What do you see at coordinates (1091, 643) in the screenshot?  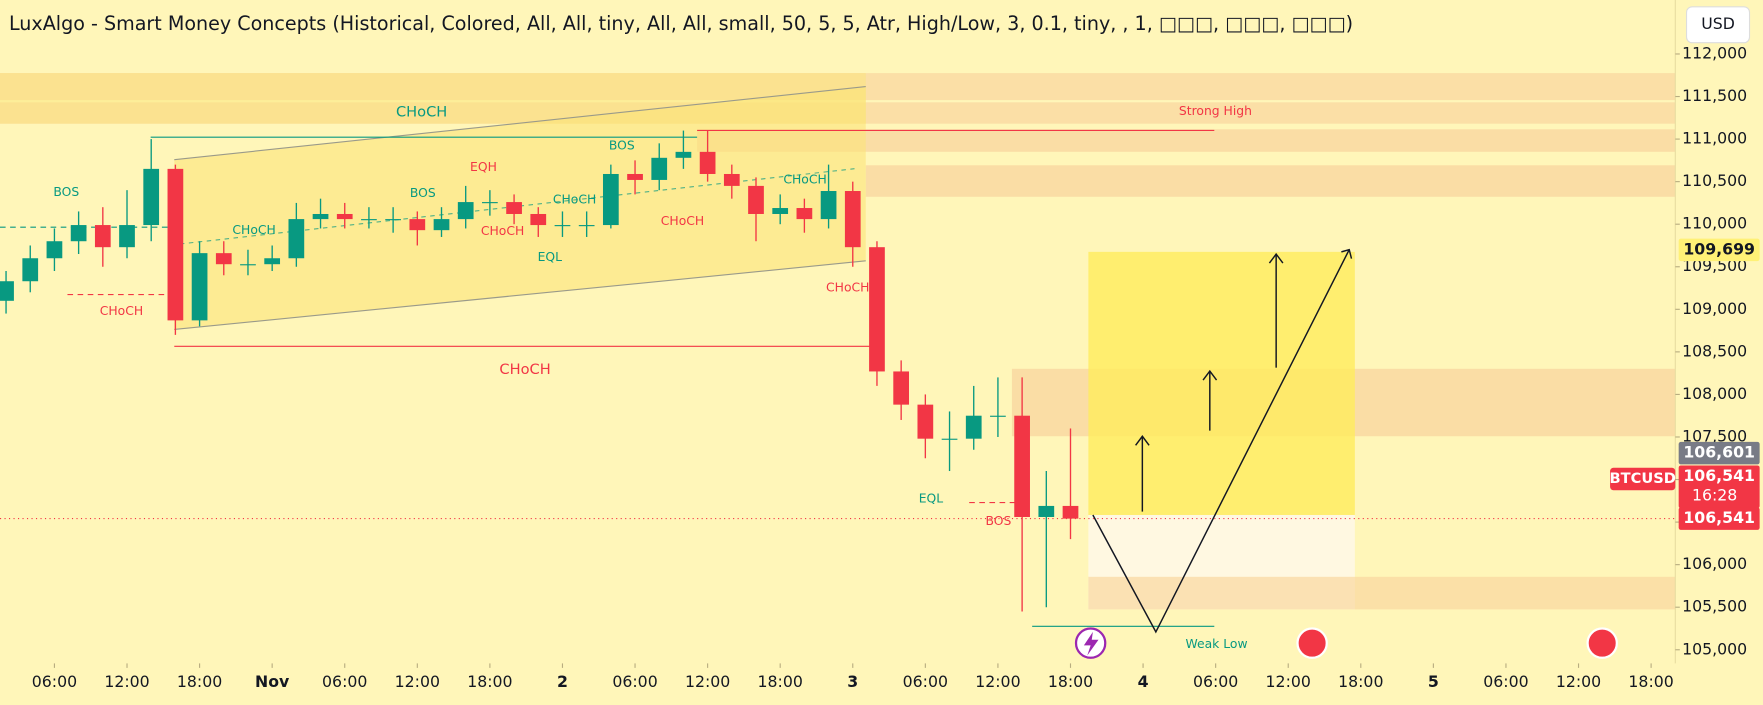 I see `lightning` at bounding box center [1091, 643].